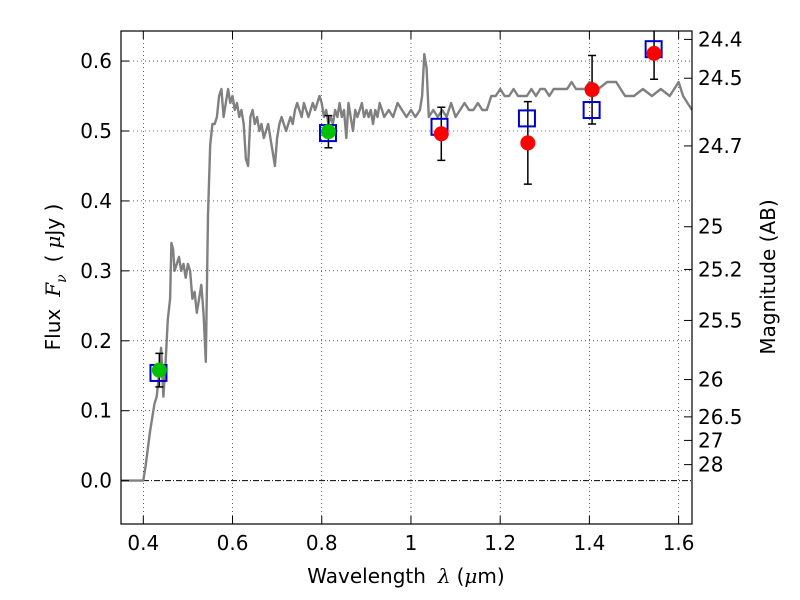  Describe the element at coordinates (720, 320) in the screenshot. I see `y2-tick-label: 25.5` at that location.